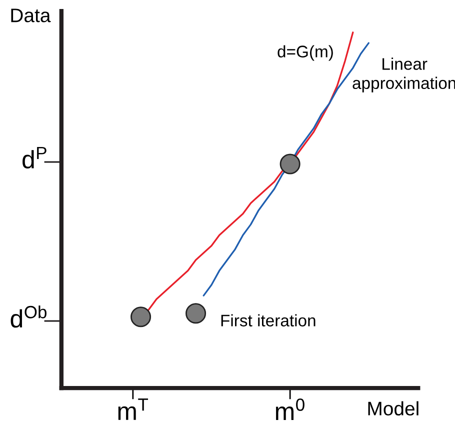  I want to click on annotation: First iteration, so click(268, 320).